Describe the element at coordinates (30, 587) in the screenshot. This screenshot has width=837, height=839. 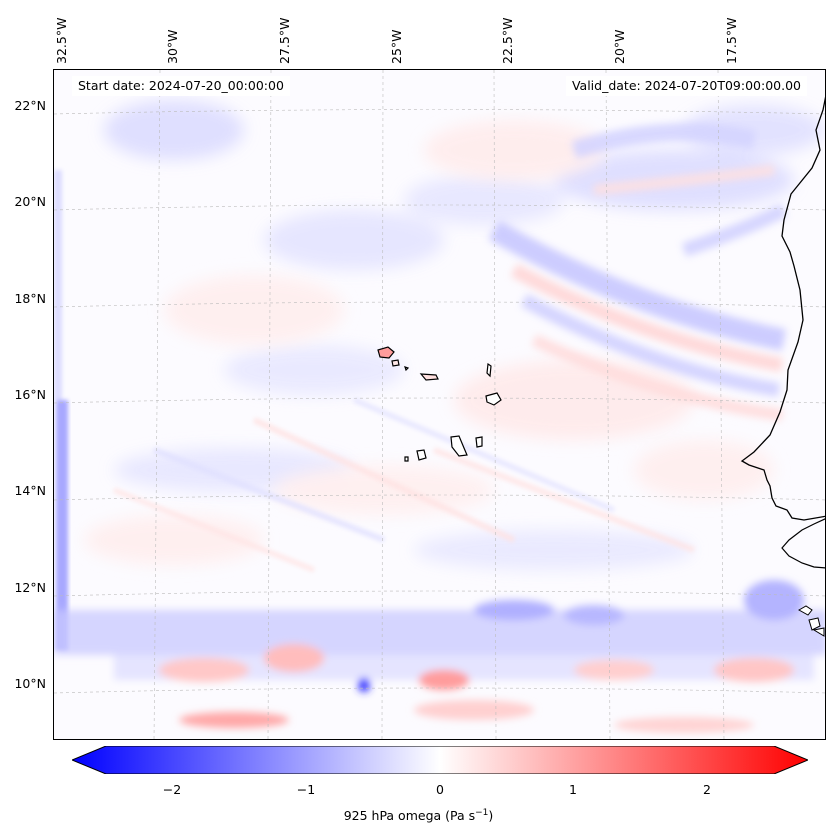
I see `lat-label-12n: 12°N` at that location.